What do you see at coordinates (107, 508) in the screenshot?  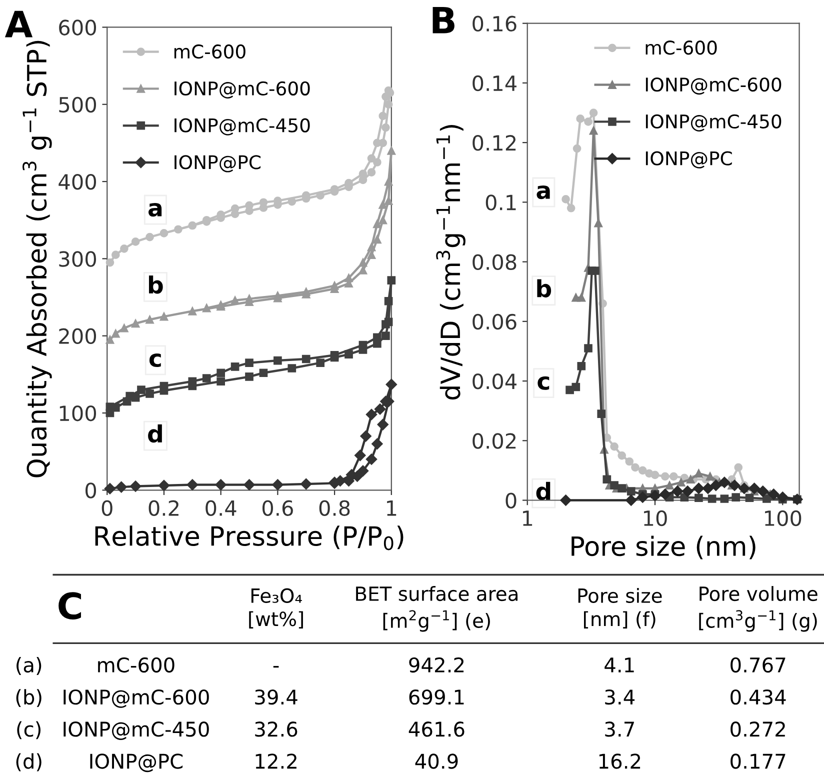 I see `x-tick-label: 0` at bounding box center [107, 508].